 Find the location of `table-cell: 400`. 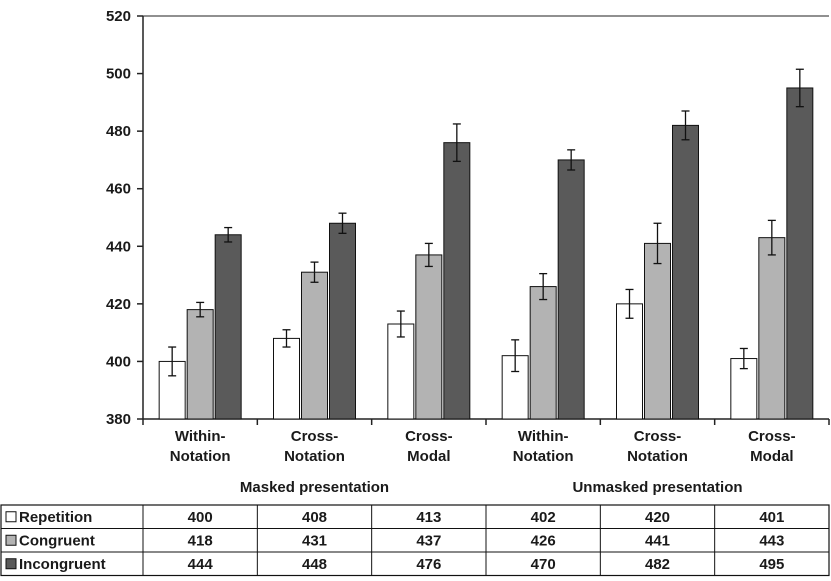

table-cell: 400 is located at coordinates (200, 517).